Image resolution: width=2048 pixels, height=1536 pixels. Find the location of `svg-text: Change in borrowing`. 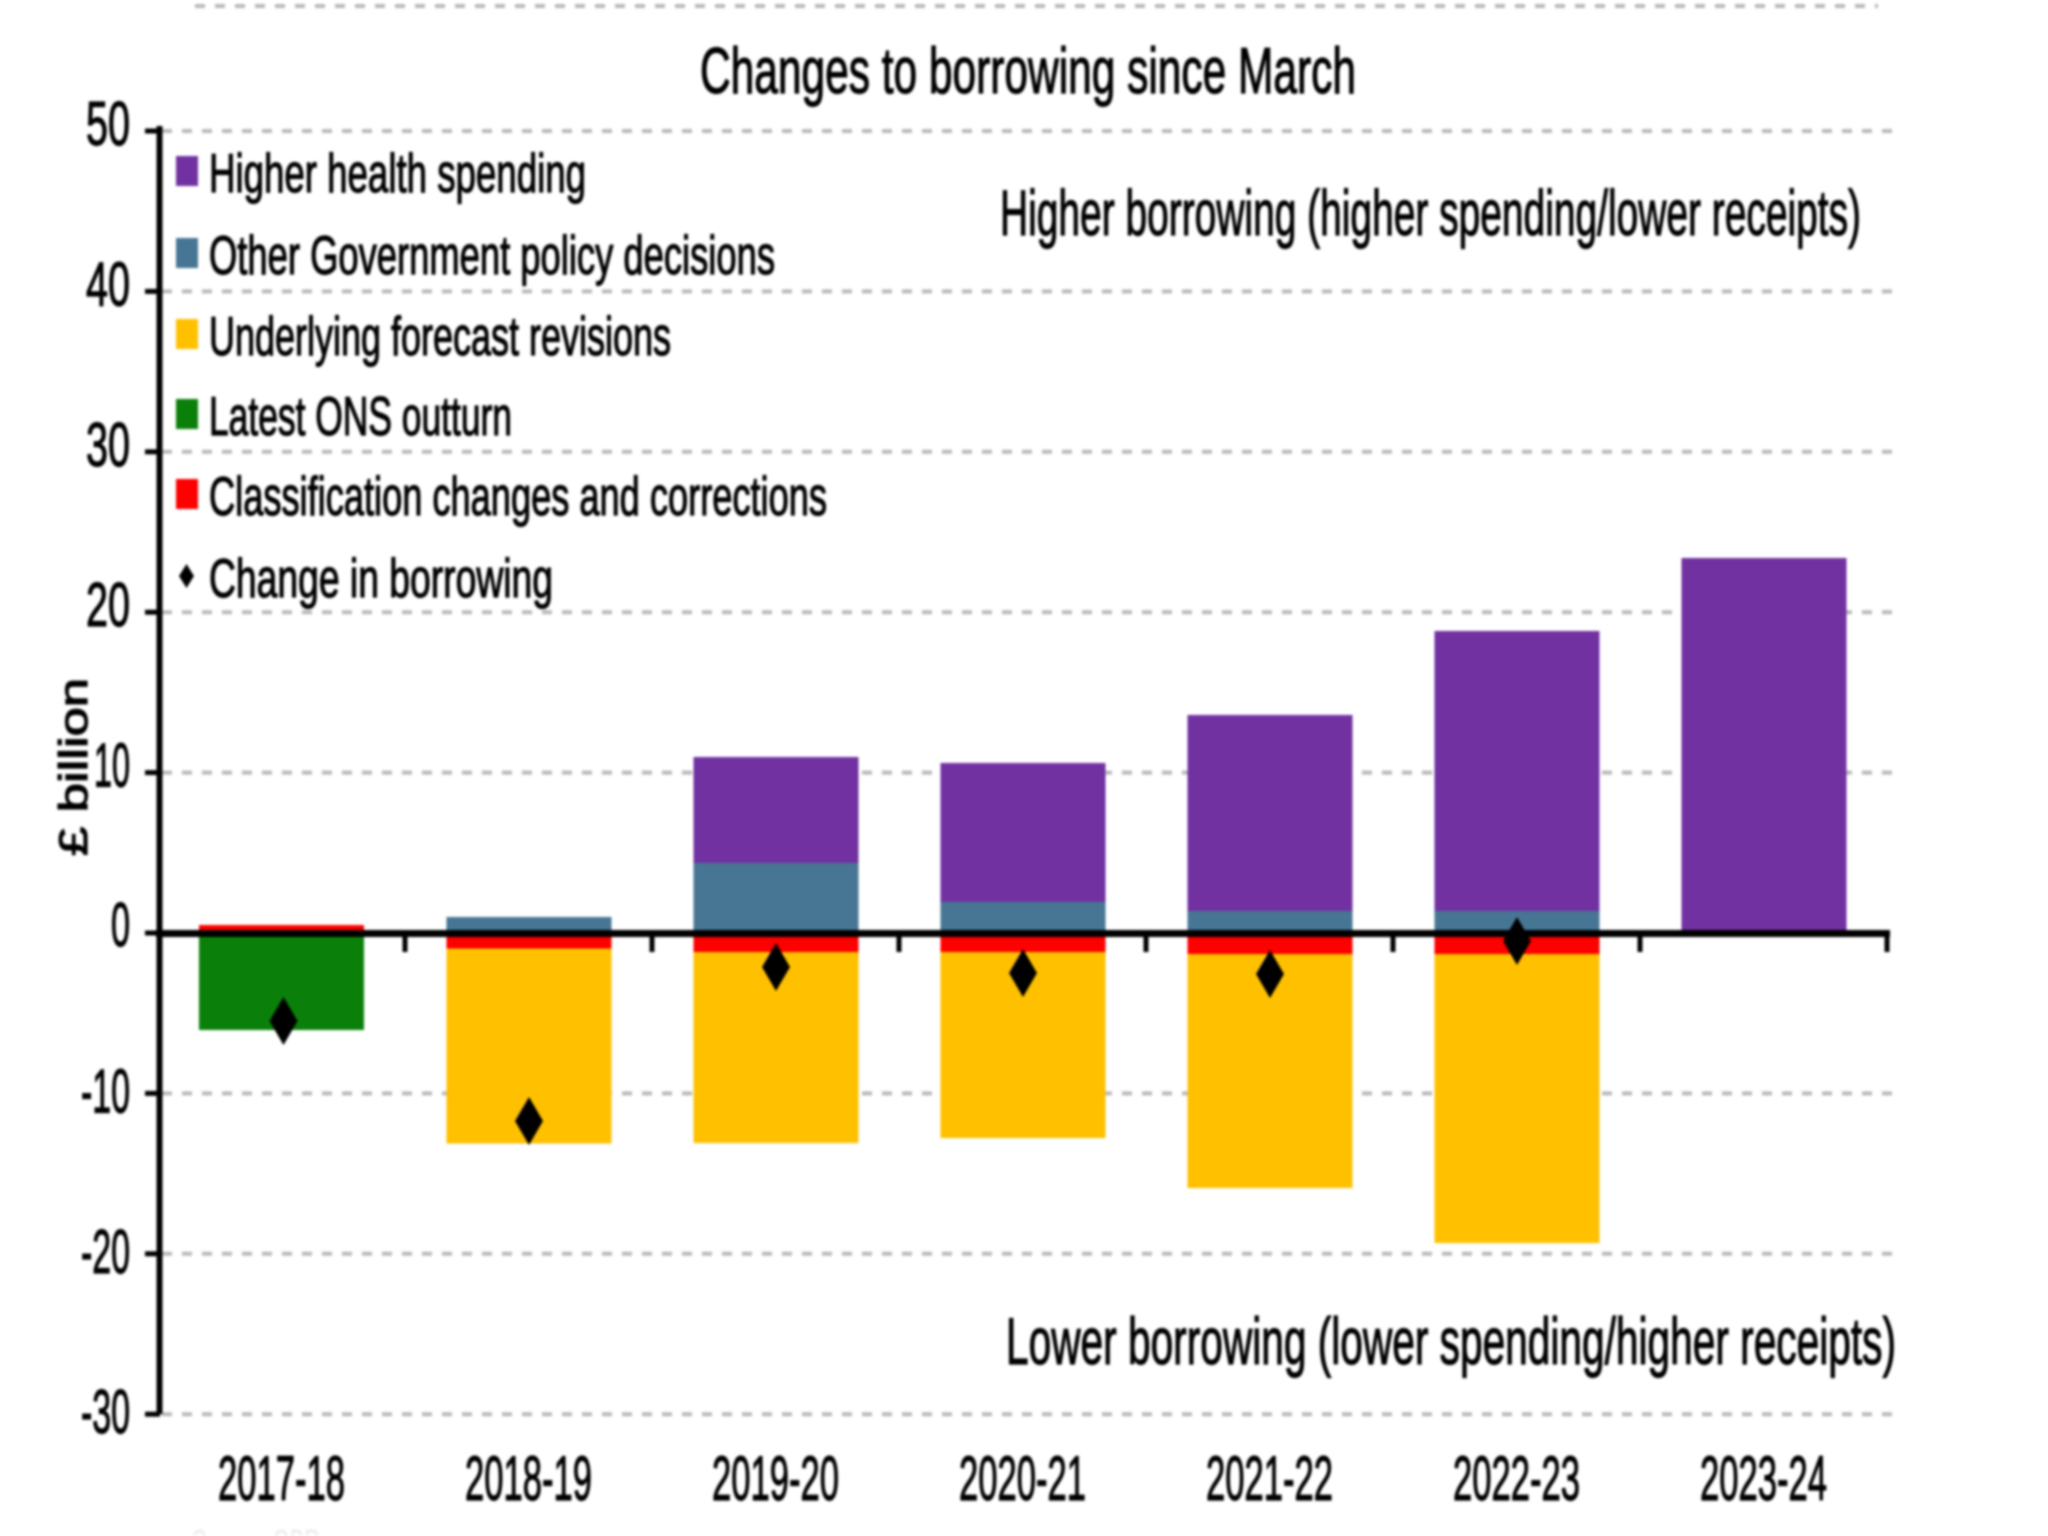

svg-text: Change in borrowing is located at coordinates (381, 578).